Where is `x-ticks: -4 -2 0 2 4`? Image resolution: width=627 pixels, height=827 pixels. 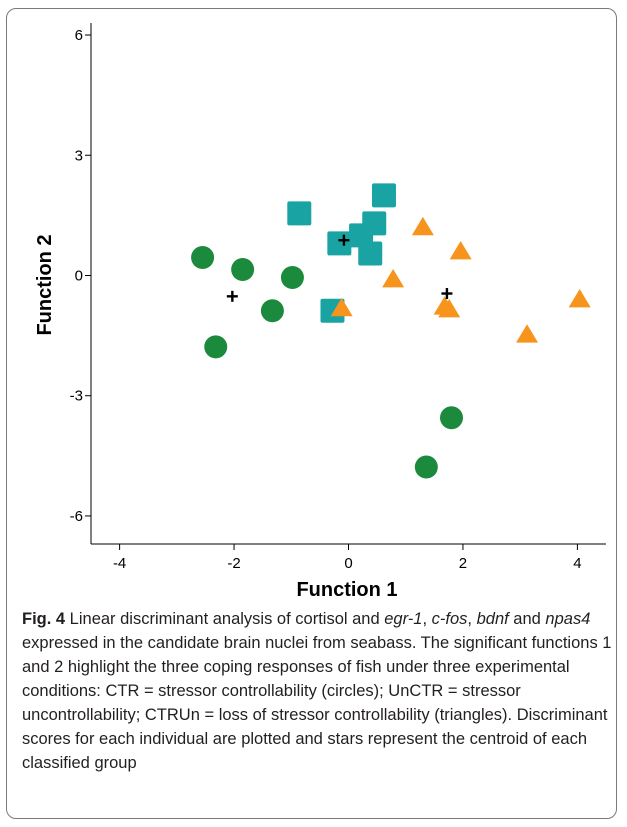 x-ticks: -4 -2 0 2 4 is located at coordinates (347, 558).